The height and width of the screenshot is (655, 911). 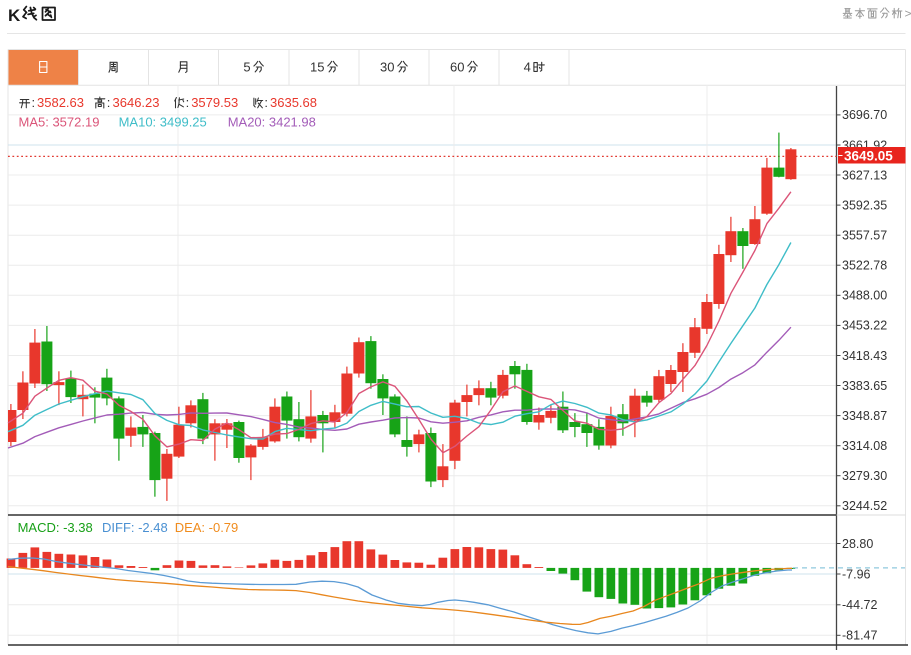 What do you see at coordinates (864, 296) in the screenshot?
I see `svg-text: 3488.00` at bounding box center [864, 296].